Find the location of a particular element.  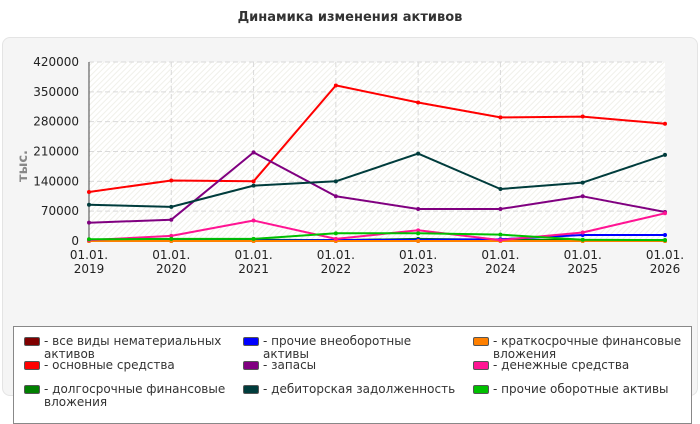

y-tick-label: 0 is located at coordinates (75, 241).